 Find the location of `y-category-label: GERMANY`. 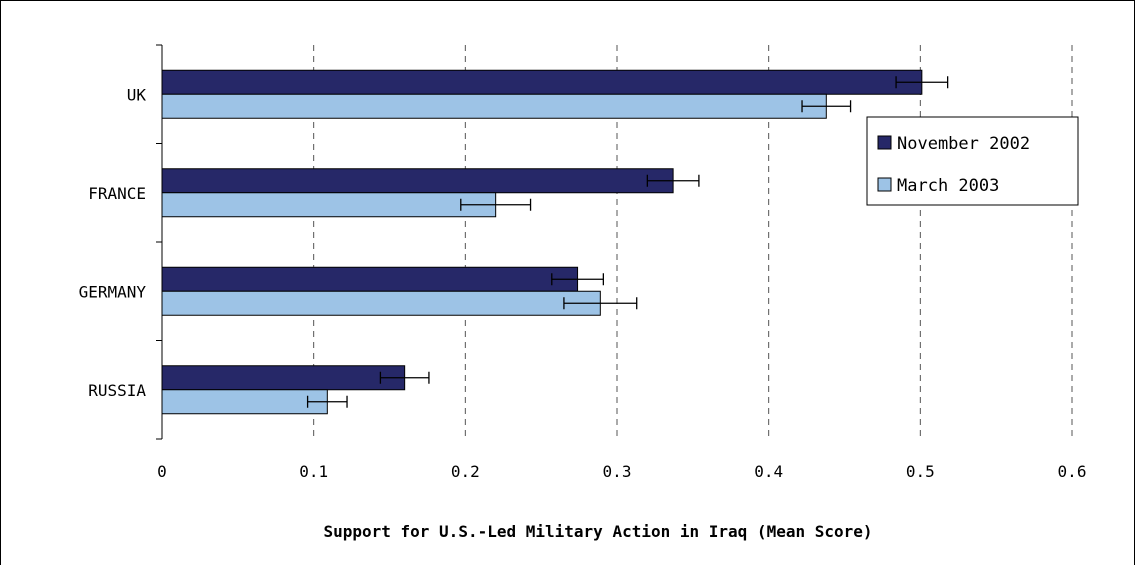

y-category-label: GERMANY is located at coordinates (113, 291).